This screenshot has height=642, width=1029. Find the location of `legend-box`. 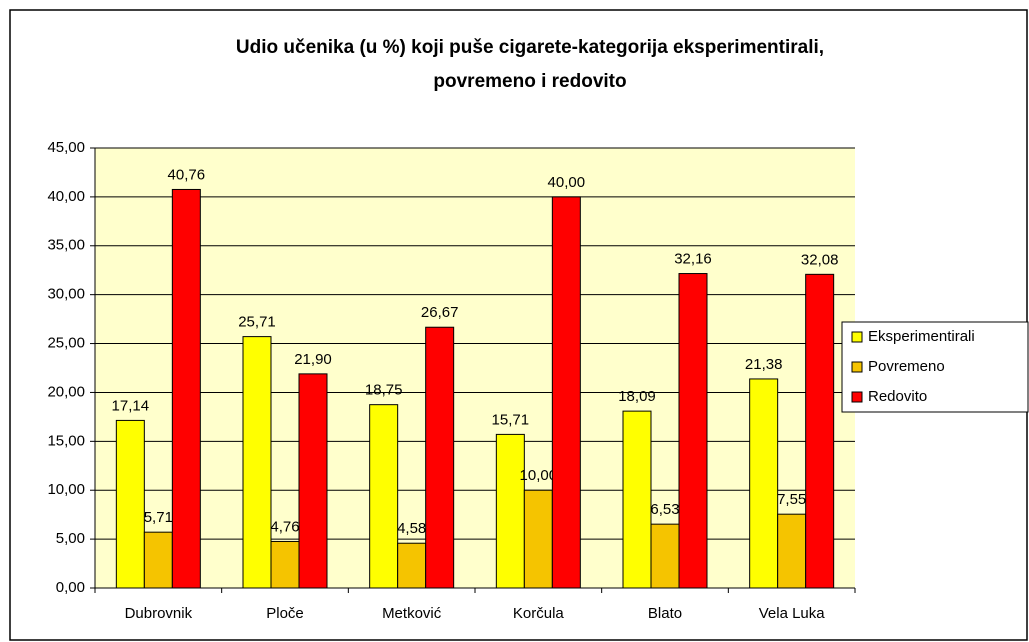

legend-box is located at coordinates (935, 367).